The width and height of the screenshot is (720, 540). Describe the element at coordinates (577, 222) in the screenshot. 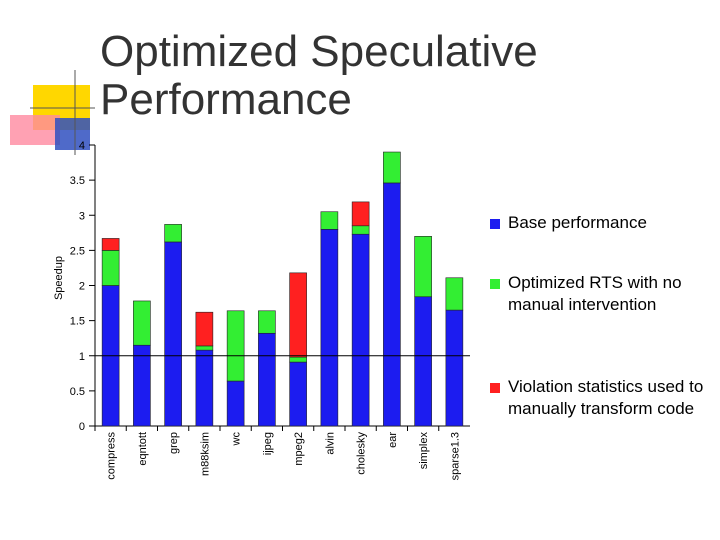

I see `legend-label: Base performance` at that location.